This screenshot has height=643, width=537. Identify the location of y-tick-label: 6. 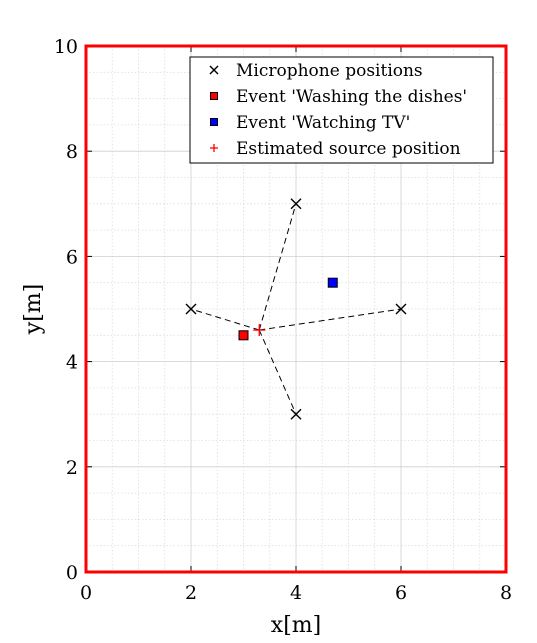
(72, 257).